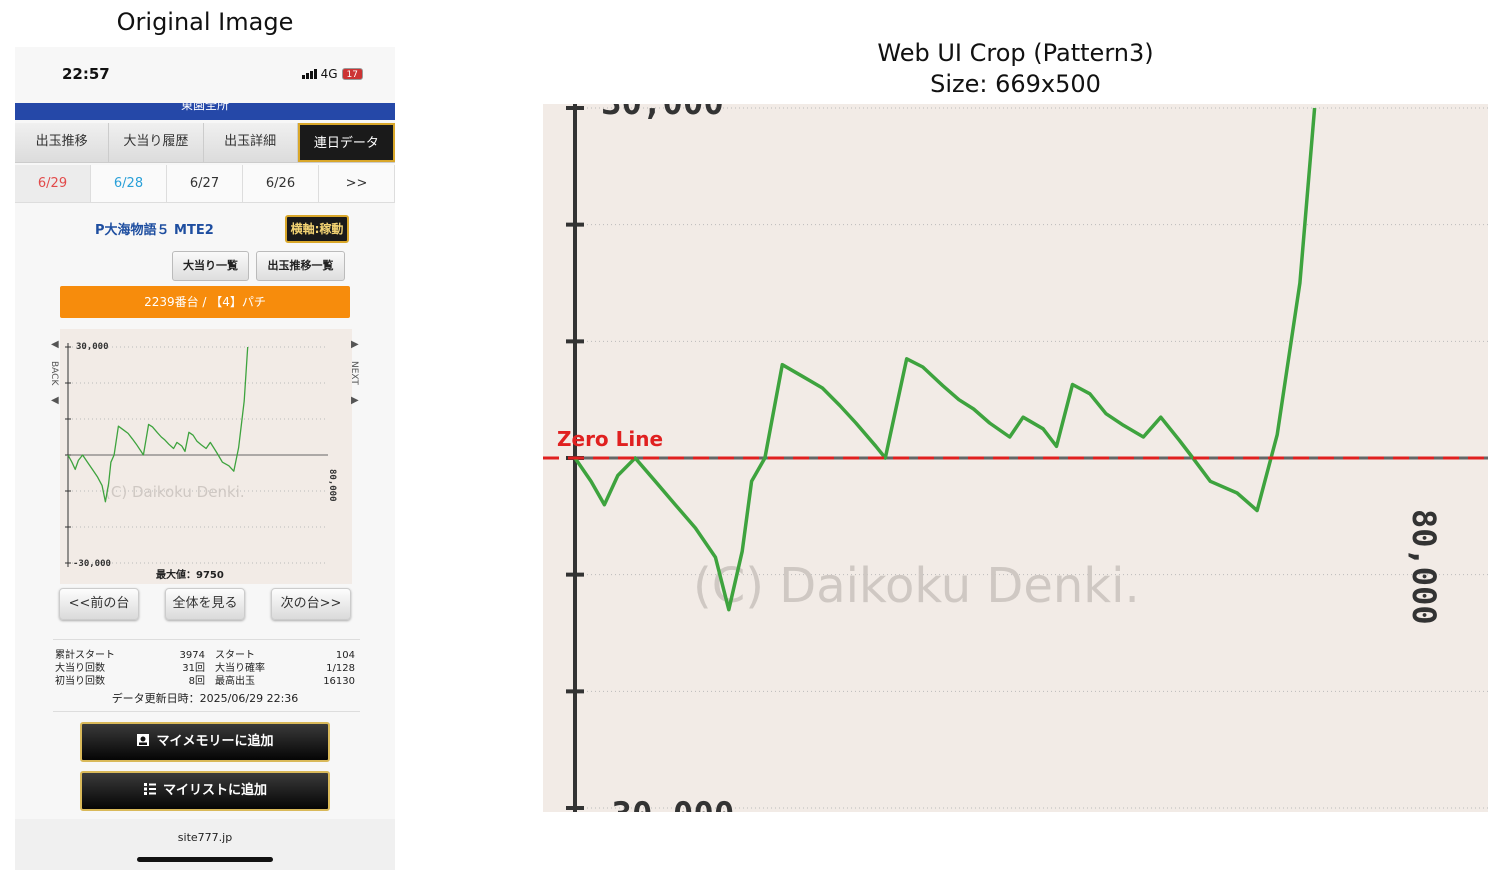 The height and width of the screenshot is (885, 1502). Describe the element at coordinates (309, 74) in the screenshot. I see `signal-icon` at that location.